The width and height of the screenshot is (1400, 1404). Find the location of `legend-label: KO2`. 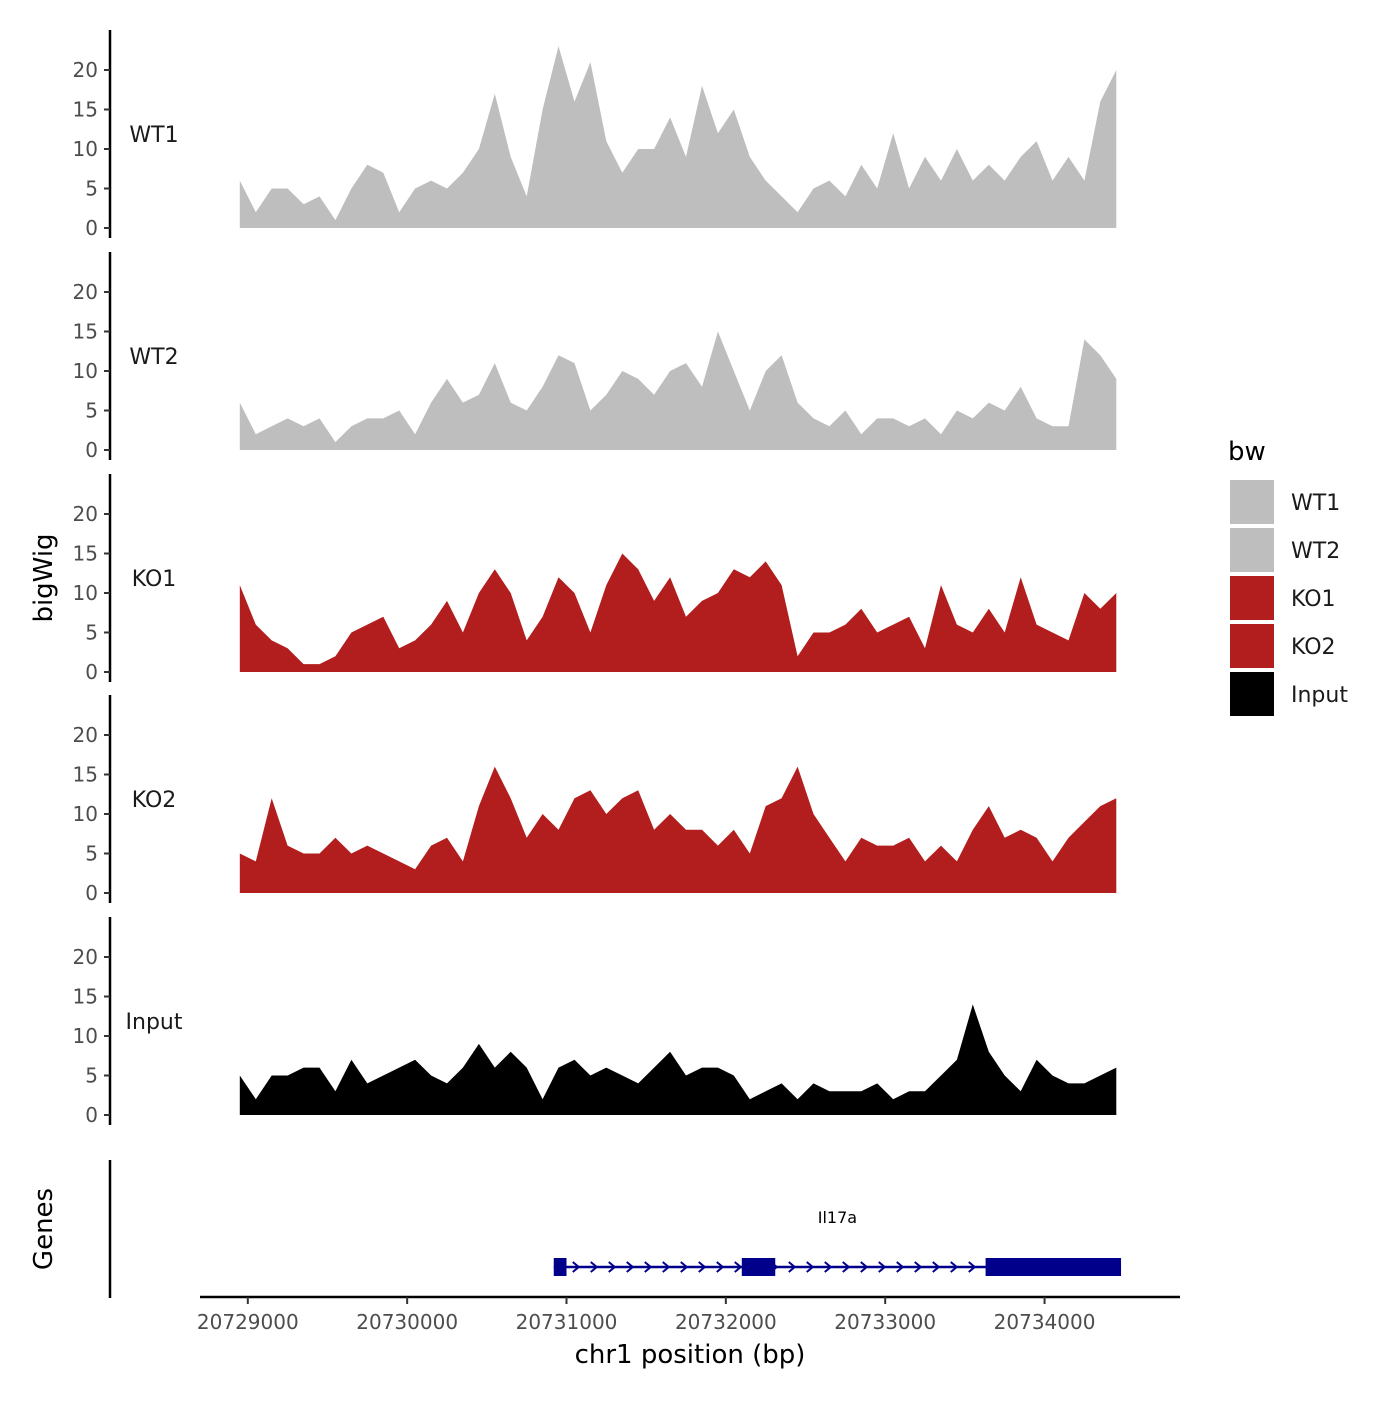

legend-label: KO2 is located at coordinates (1313, 647).